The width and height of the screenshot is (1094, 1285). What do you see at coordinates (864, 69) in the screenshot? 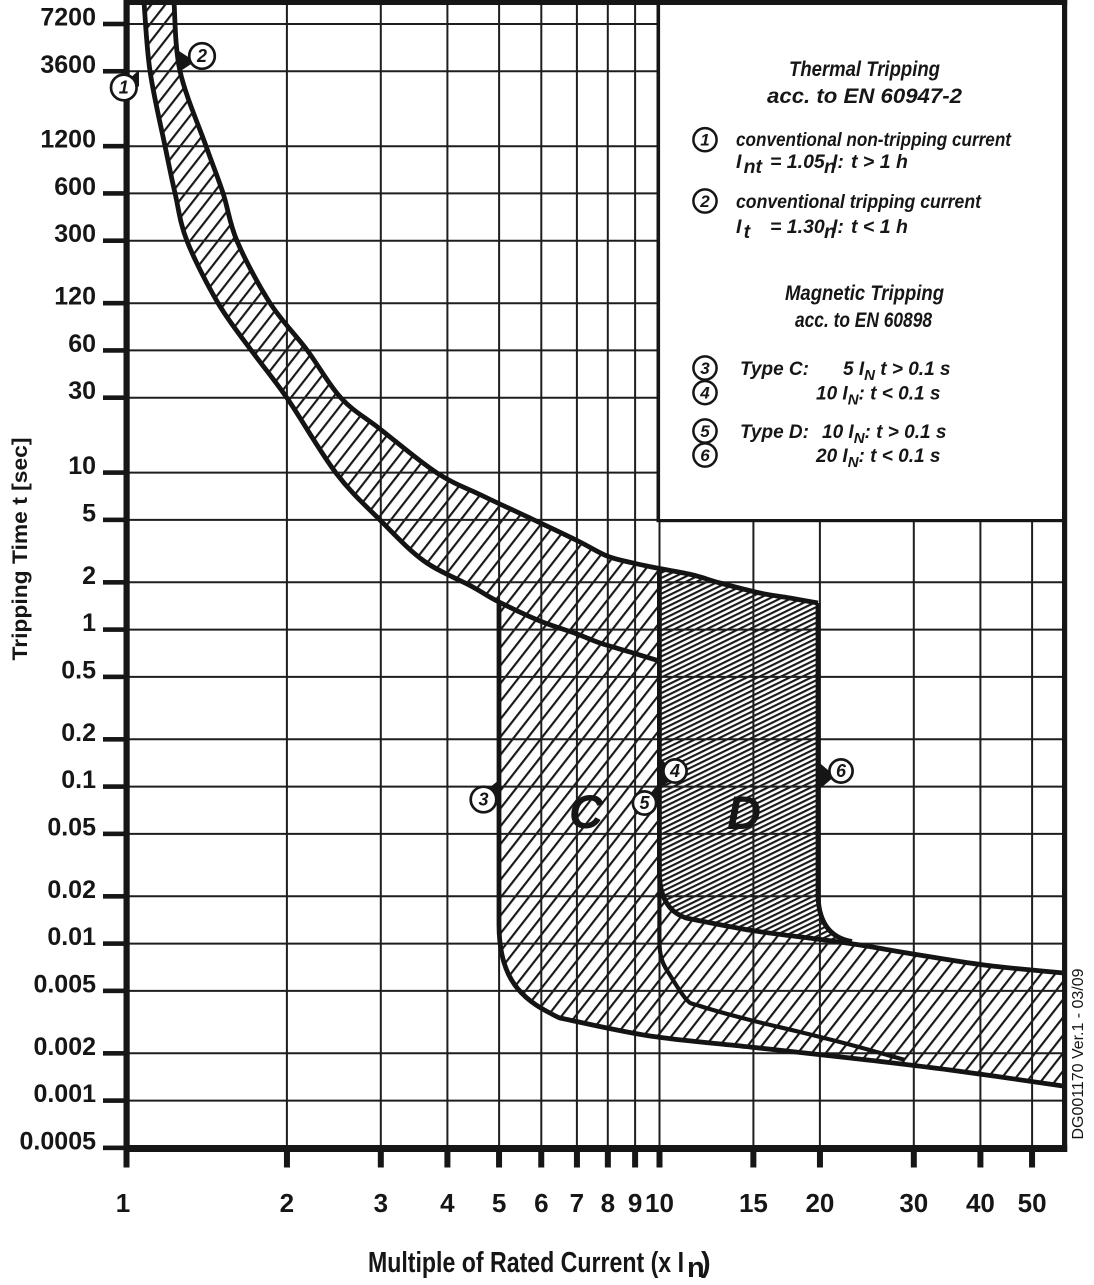
I see `svg-text: Thermal Tripping` at bounding box center [864, 69].